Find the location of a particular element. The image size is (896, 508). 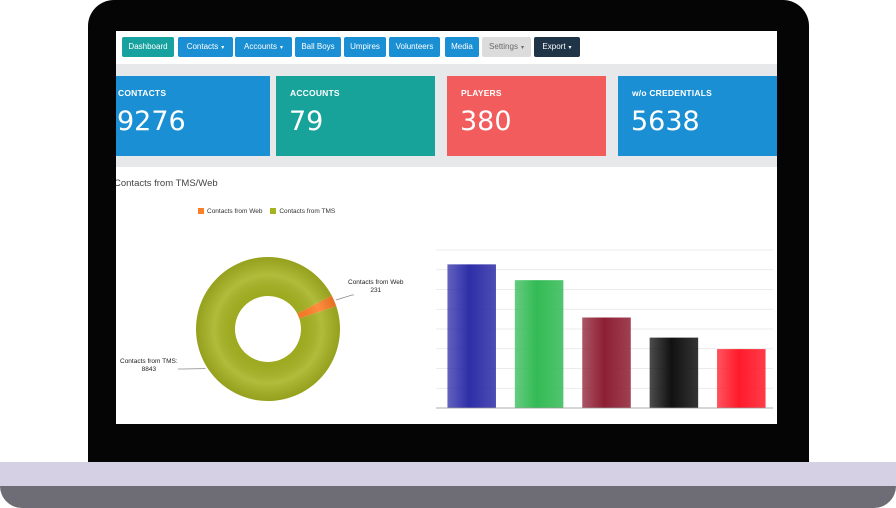

pie-data-label-tms: Contacts from TMS: 8843 is located at coordinates (149, 366).